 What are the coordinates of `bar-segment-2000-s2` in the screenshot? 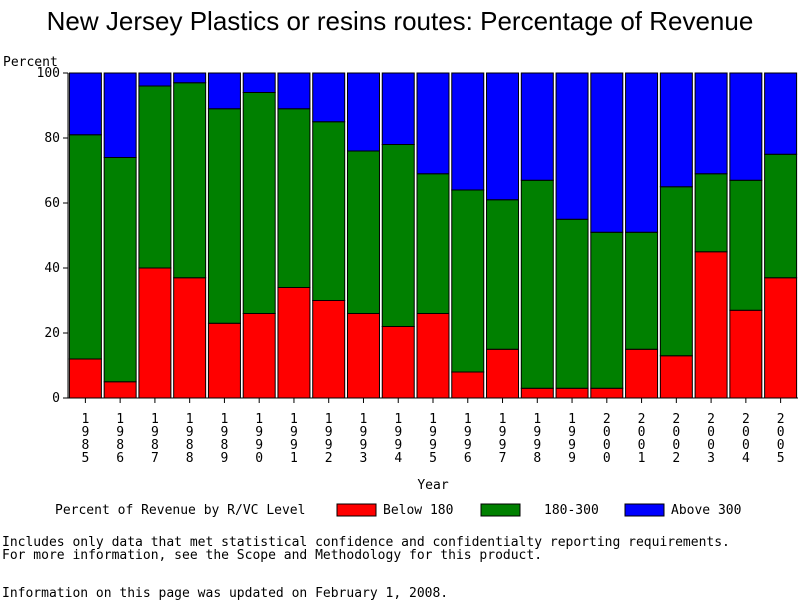 It's located at (607, 152).